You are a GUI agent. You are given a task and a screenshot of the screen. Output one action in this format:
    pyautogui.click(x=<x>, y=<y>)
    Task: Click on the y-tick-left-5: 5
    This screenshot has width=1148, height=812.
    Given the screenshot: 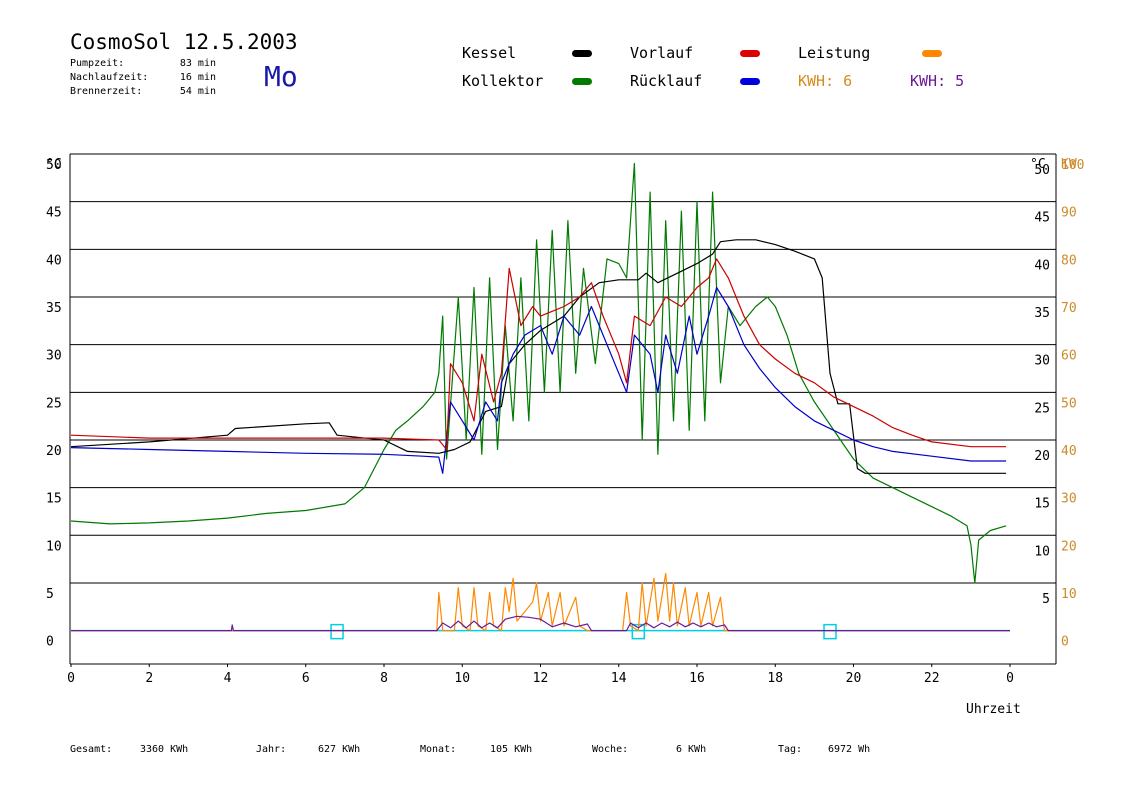 What is the action you would take?
    pyautogui.click(x=50, y=594)
    